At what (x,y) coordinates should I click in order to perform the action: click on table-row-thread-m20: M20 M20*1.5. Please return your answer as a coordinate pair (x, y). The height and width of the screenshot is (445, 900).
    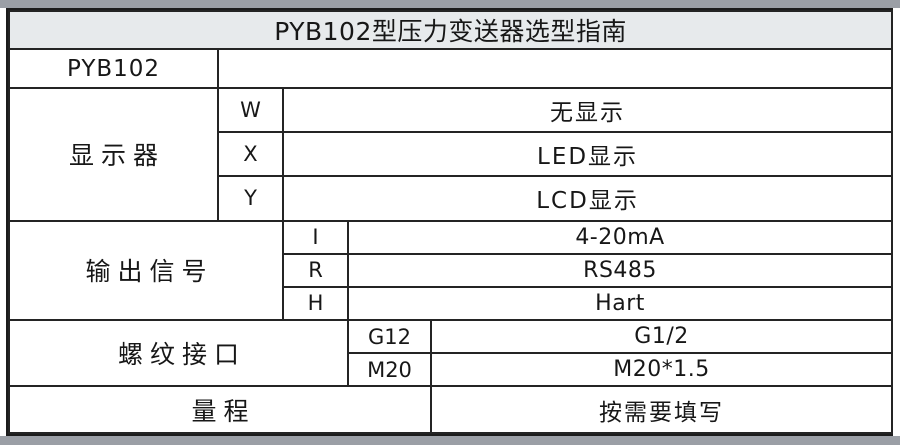
    Looking at the image, I should click on (451, 370).